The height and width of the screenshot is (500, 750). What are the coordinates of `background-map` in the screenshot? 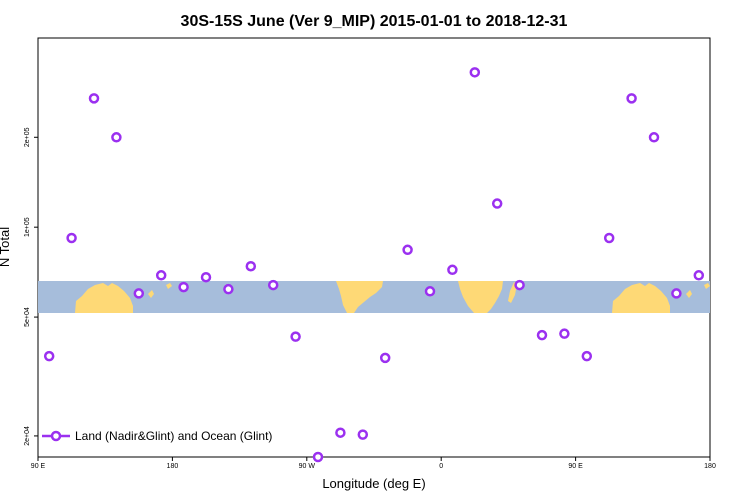 It's located at (374, 297).